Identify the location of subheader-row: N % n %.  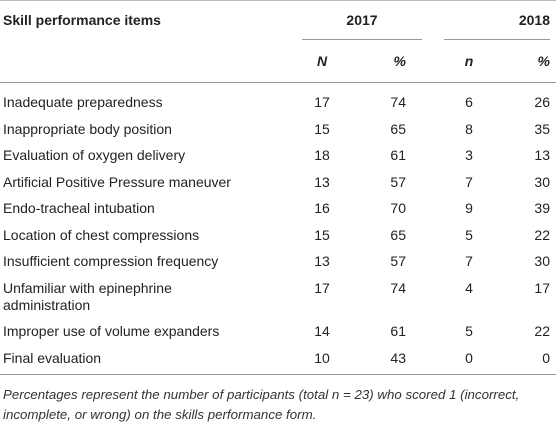
(278, 61).